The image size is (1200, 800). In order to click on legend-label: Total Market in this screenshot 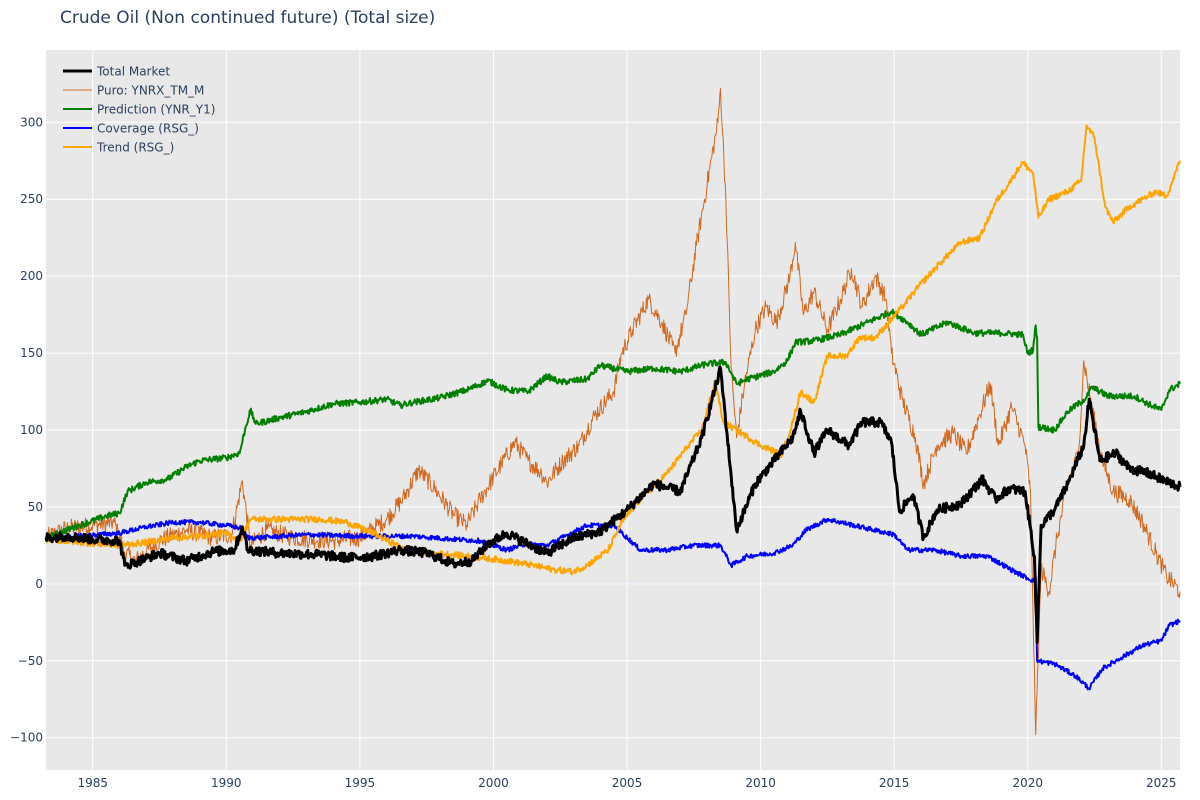, I will do `click(133, 72)`.